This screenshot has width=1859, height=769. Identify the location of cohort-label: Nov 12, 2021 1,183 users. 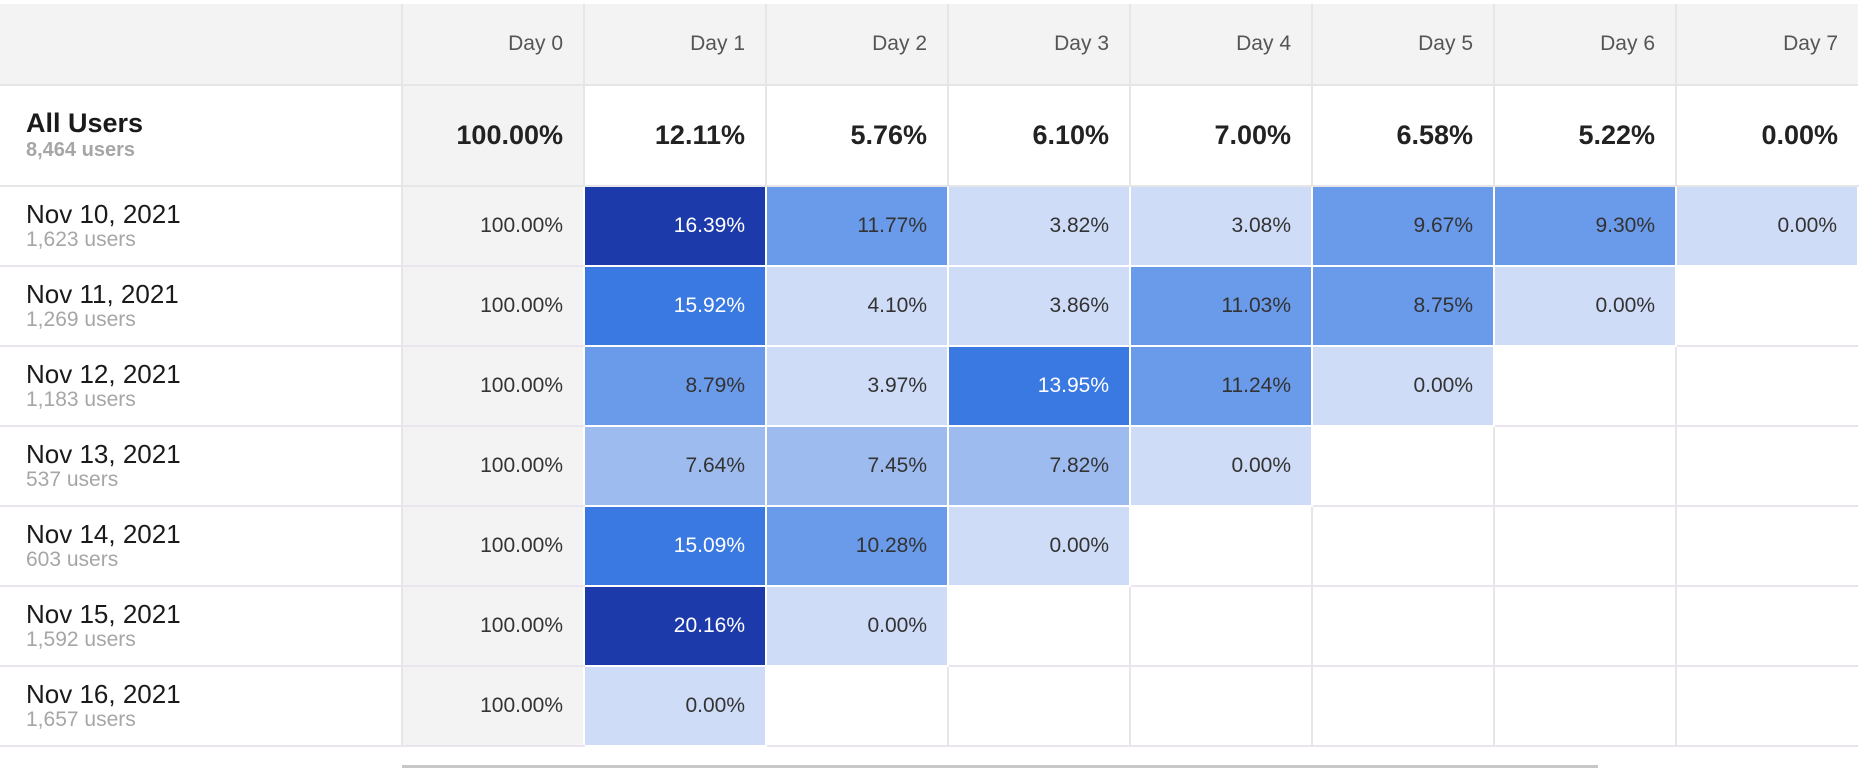
(201, 386).